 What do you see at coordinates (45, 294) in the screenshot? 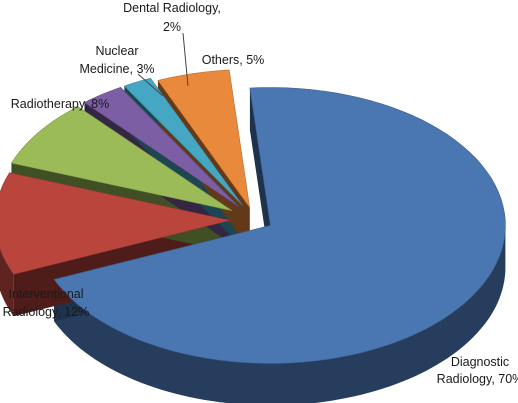
I see `data-label-line: Interventional` at bounding box center [45, 294].